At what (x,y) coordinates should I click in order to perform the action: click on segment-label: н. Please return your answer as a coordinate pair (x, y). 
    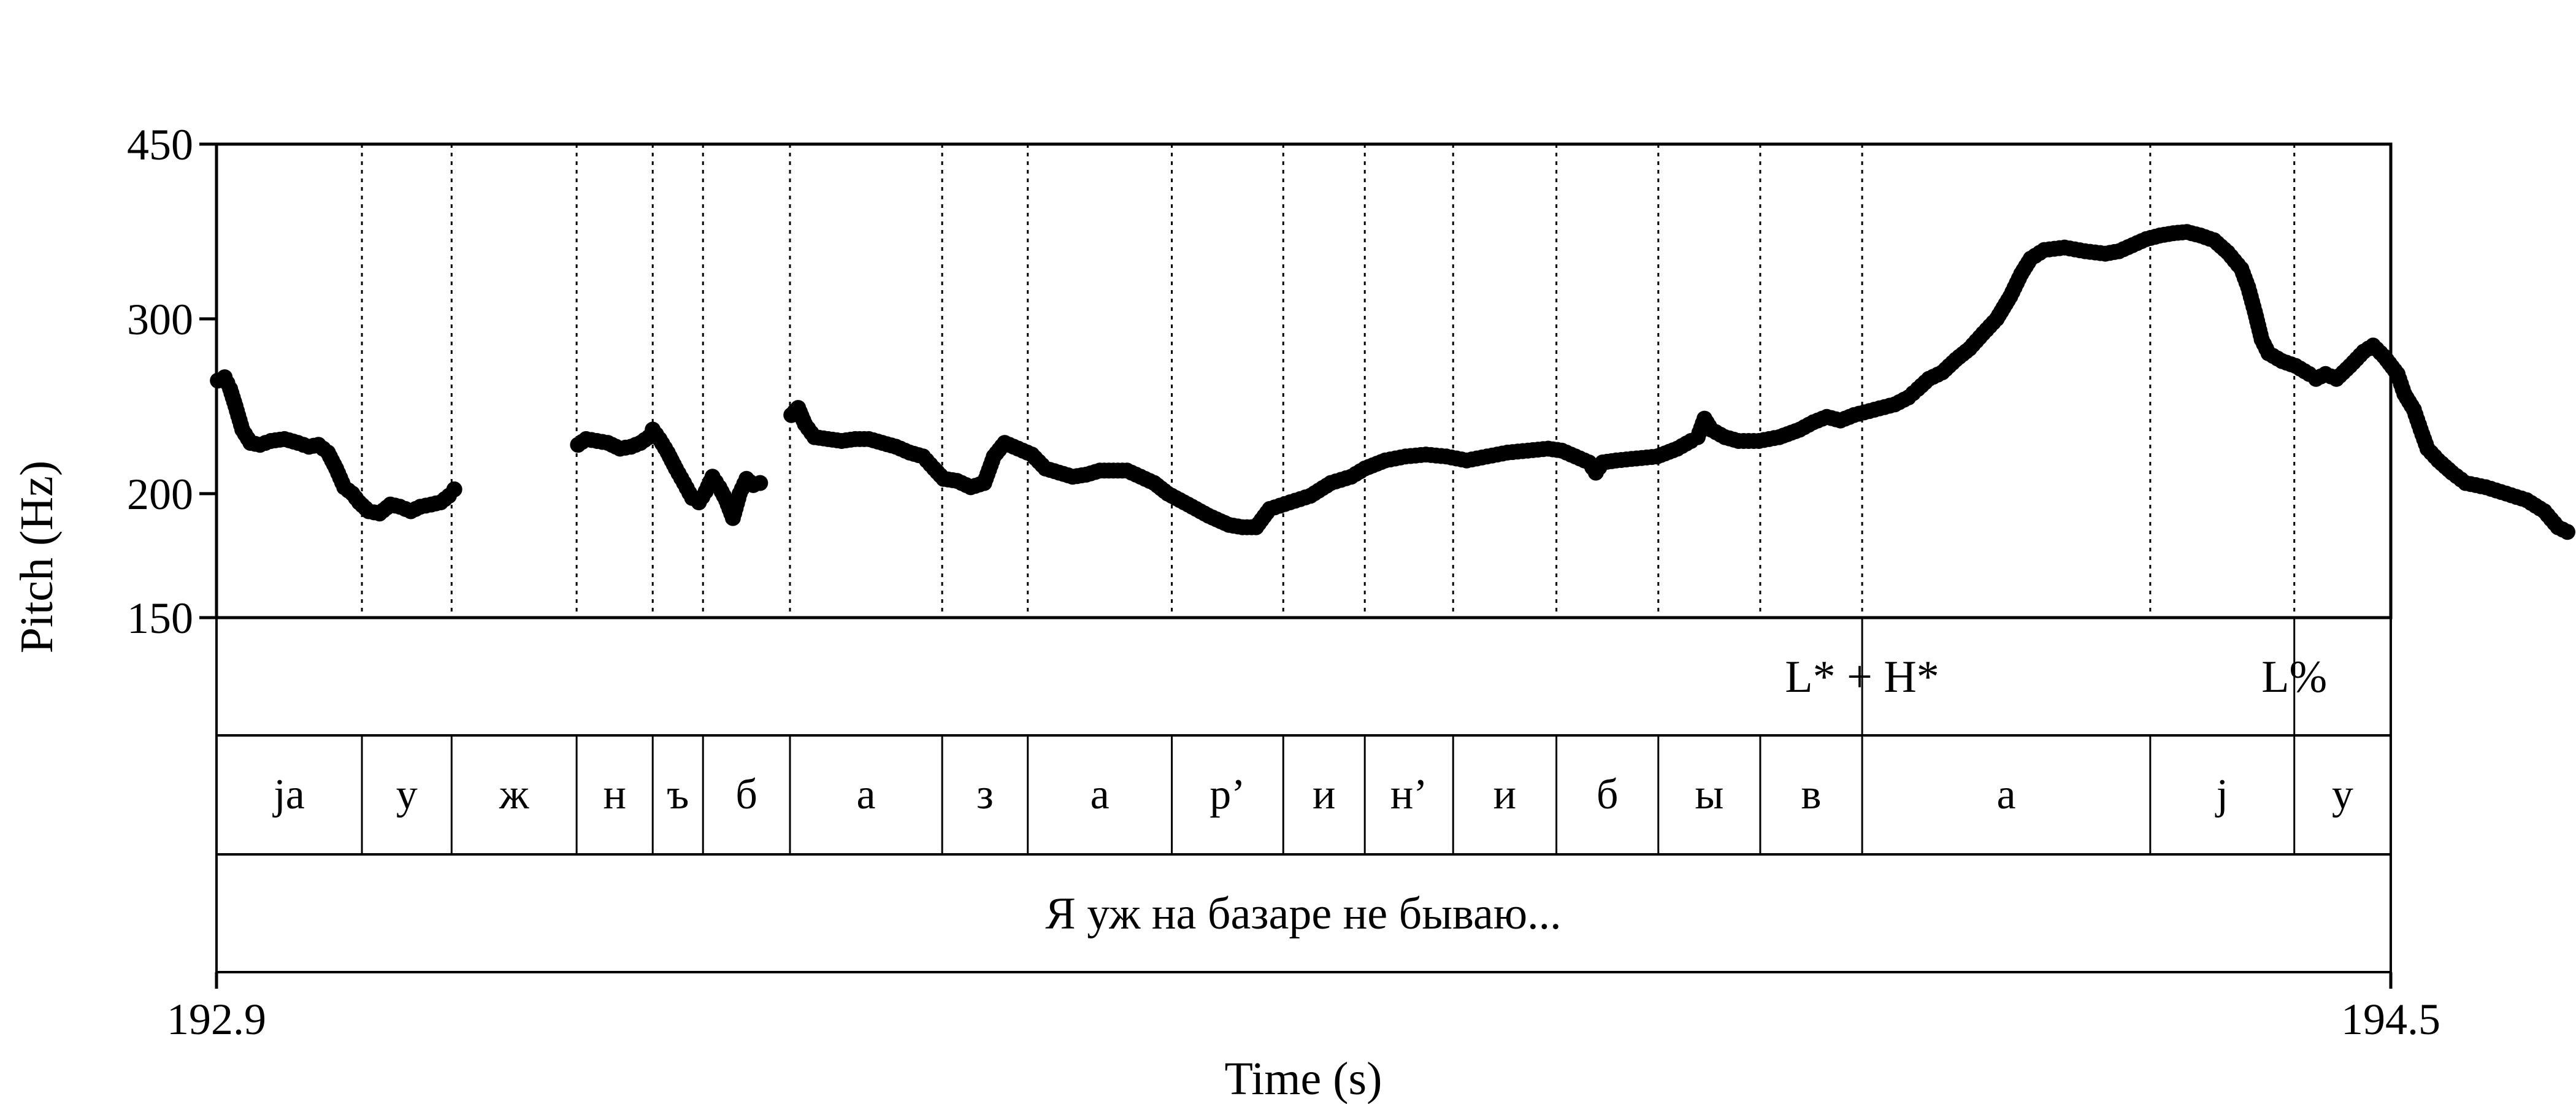
    Looking at the image, I should click on (614, 794).